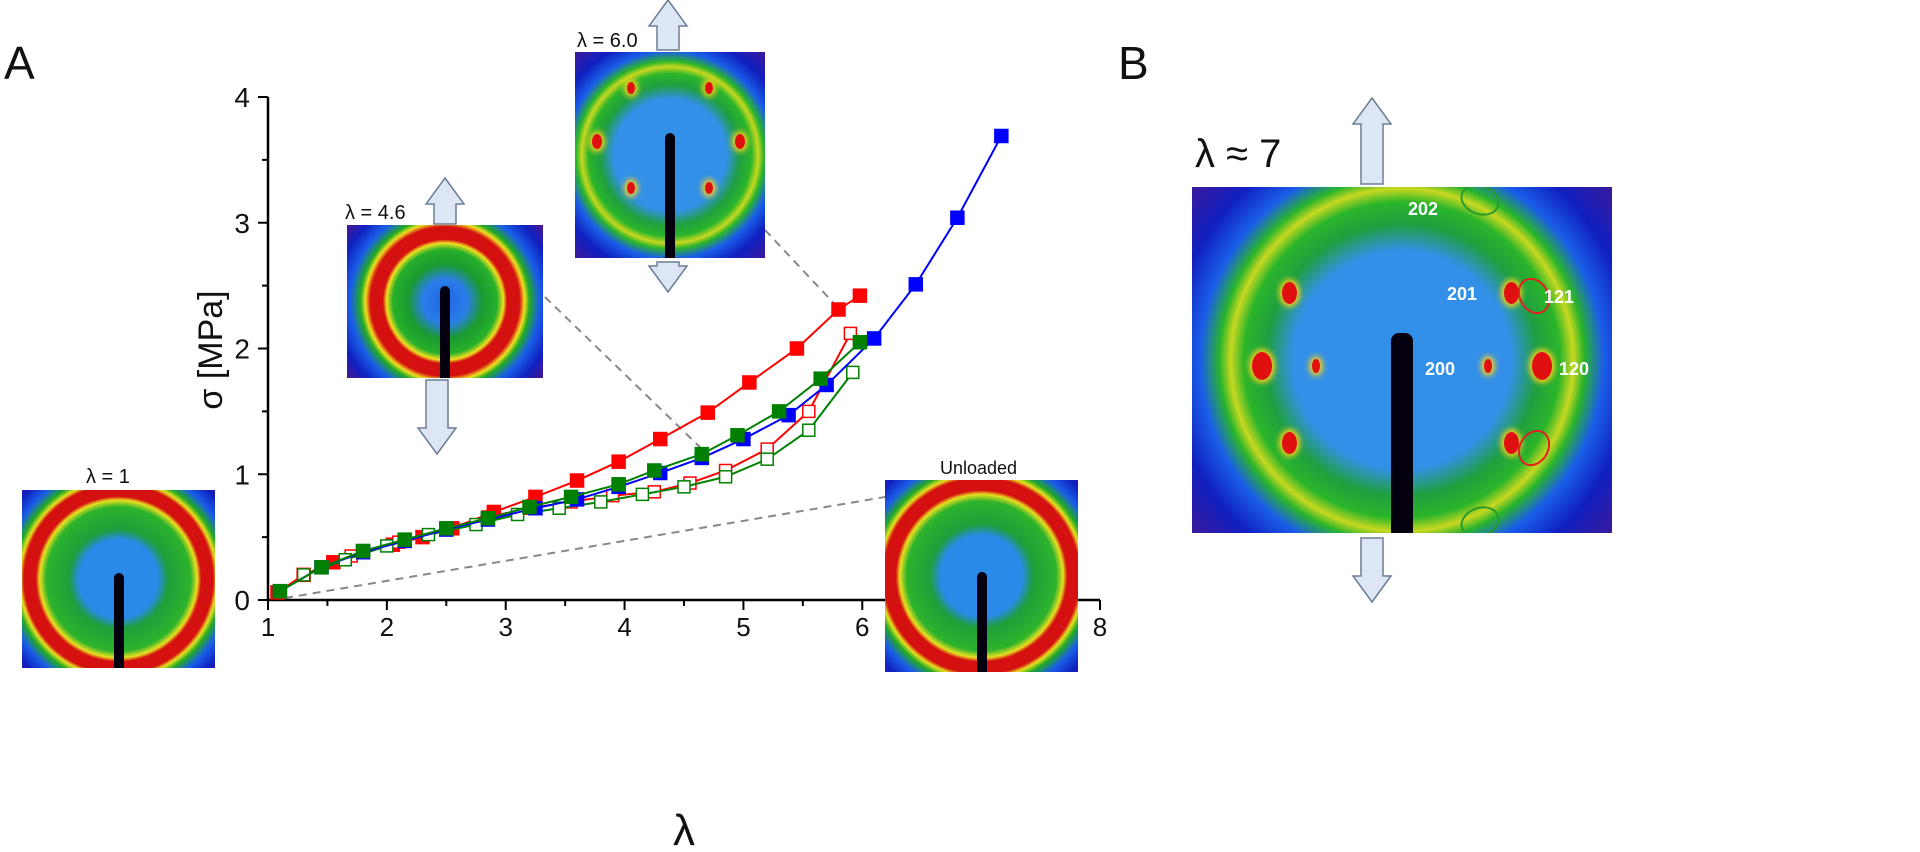  Describe the element at coordinates (1238, 154) in the screenshot. I see `panel-b-title: λ ≈ 7` at that location.